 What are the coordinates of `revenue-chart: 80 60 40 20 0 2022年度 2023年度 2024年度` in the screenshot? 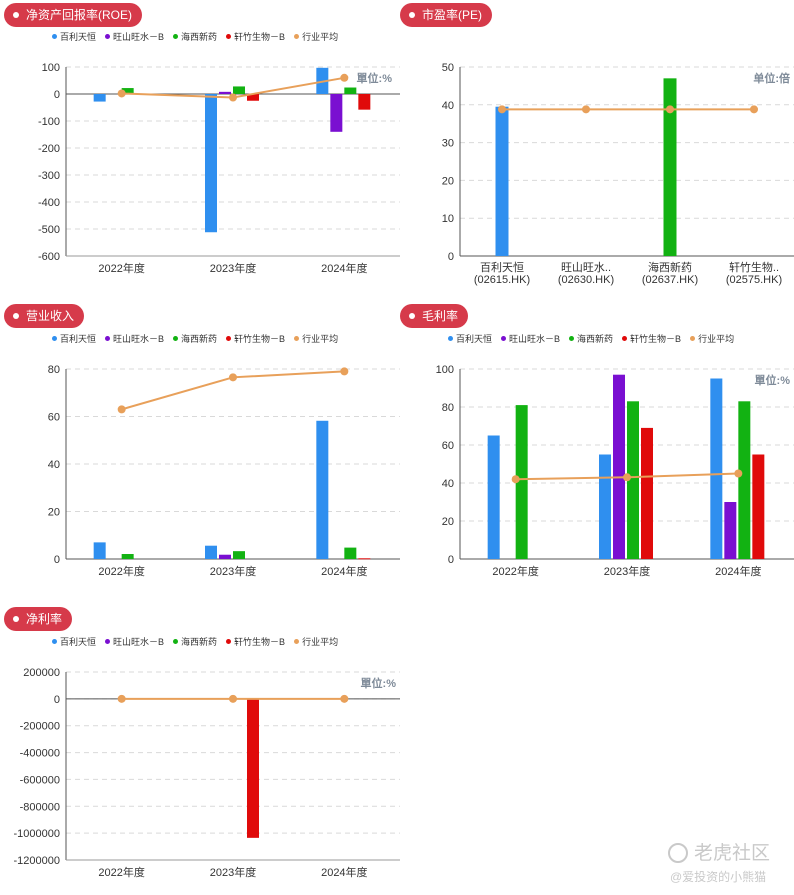 It's located at (224, 471).